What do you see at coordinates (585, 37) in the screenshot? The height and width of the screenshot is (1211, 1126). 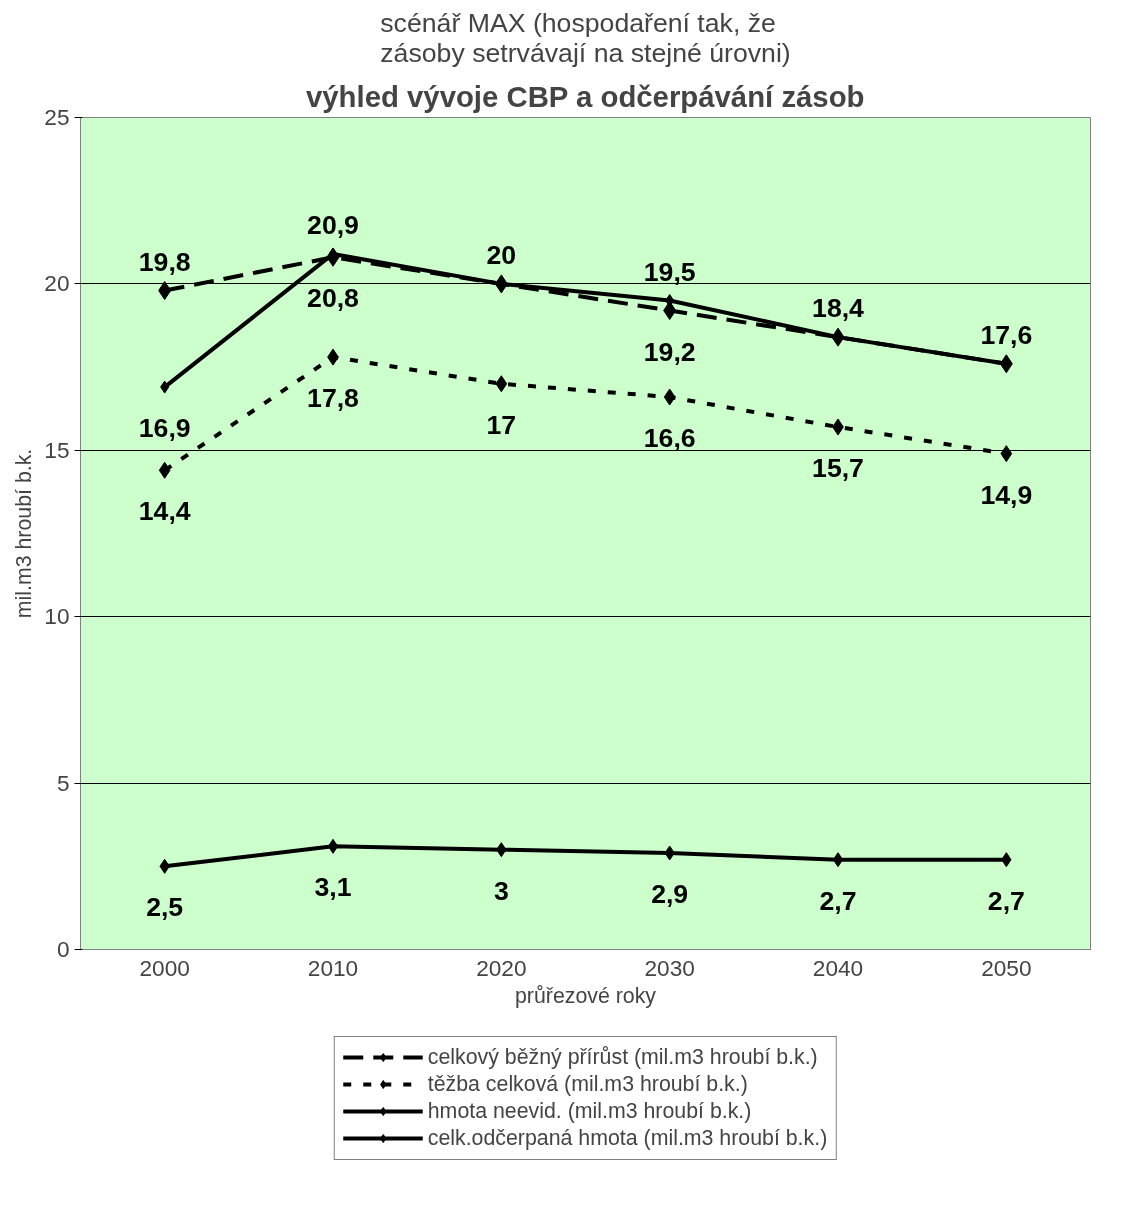 I see `chart-title: scénář MAX (hospodaření tak, že zásoby setrvávají na stejné úrovni)` at bounding box center [585, 37].